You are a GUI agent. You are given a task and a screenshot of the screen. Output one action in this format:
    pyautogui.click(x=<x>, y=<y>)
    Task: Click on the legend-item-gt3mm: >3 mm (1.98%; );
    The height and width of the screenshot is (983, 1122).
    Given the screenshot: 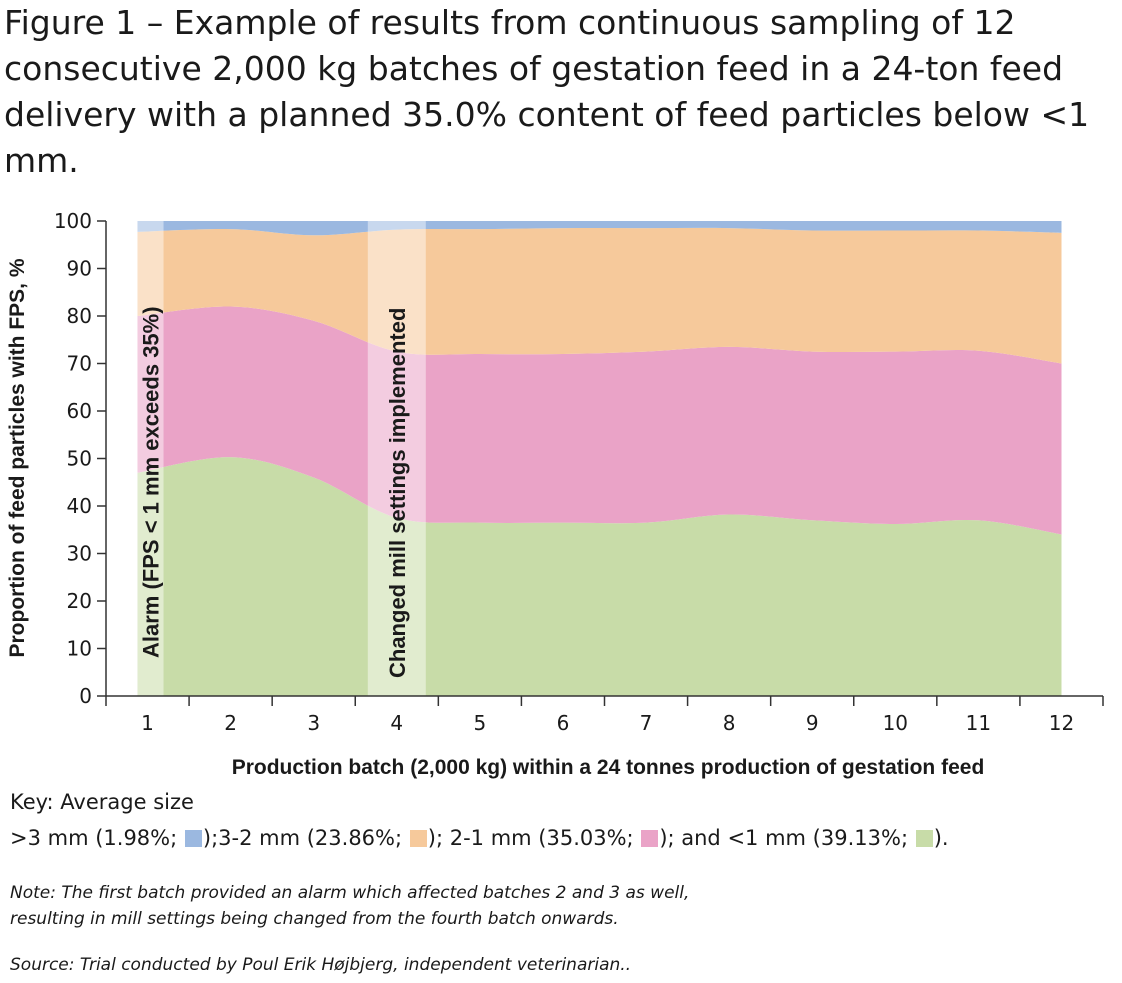 What is the action you would take?
    pyautogui.click(x=114, y=838)
    